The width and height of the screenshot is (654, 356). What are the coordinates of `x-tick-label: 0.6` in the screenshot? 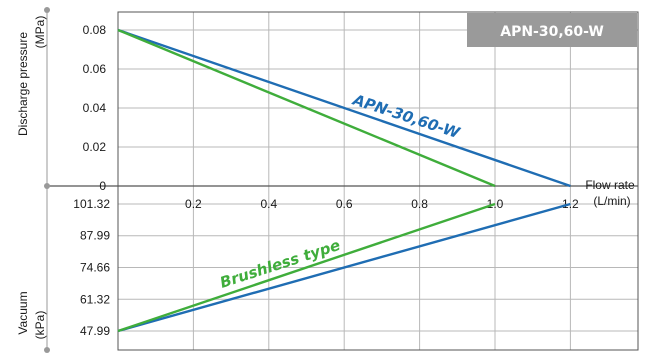 It's located at (344, 204).